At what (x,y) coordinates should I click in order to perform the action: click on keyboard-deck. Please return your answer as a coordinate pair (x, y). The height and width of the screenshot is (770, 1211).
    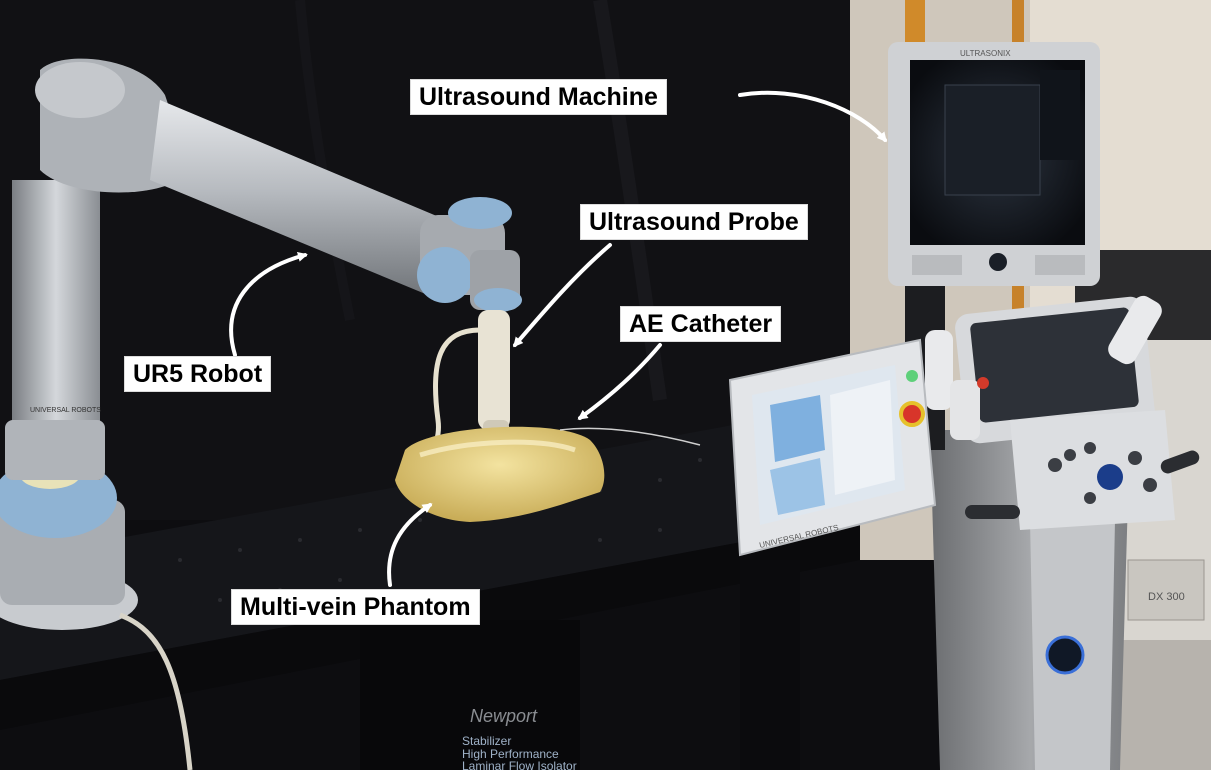
    Looking at the image, I should click on (1092, 470).